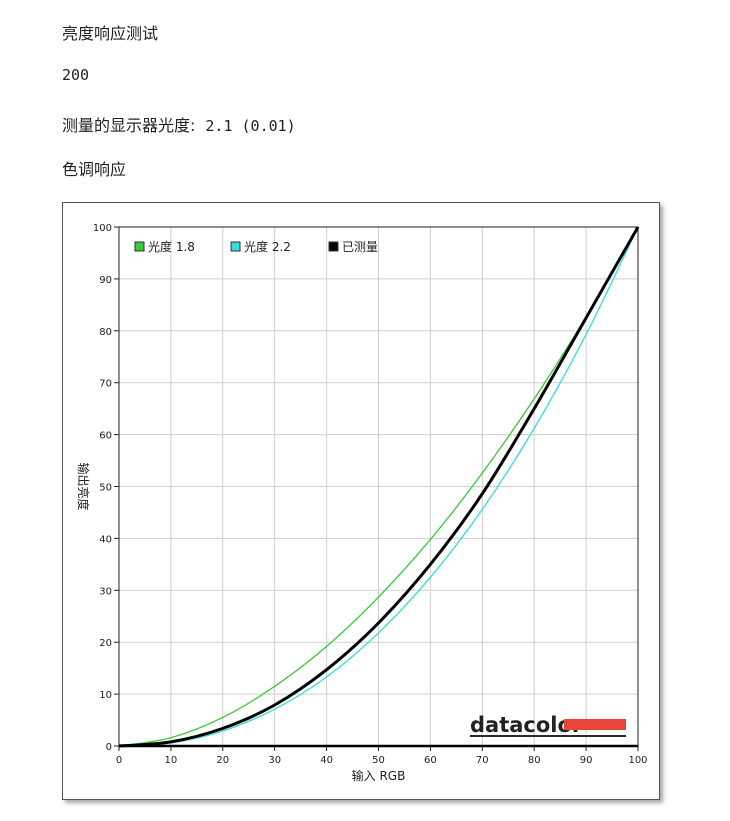 This screenshot has height=821, width=730. I want to click on x-tick-label: 0, so click(119, 760).